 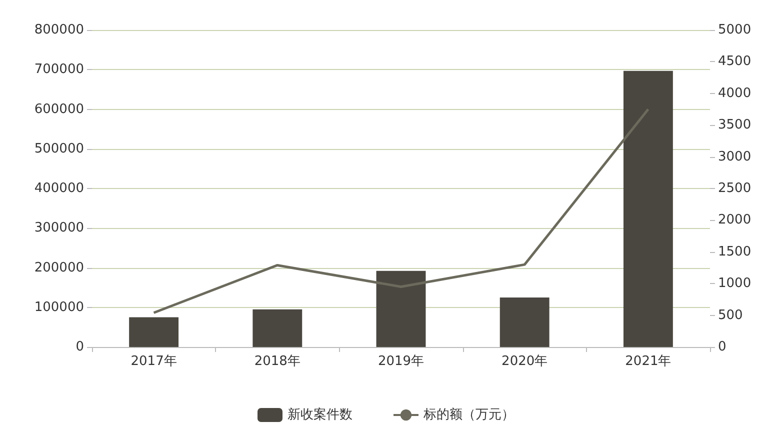 What do you see at coordinates (648, 361) in the screenshot?
I see `x-tick-label: 2021年` at bounding box center [648, 361].